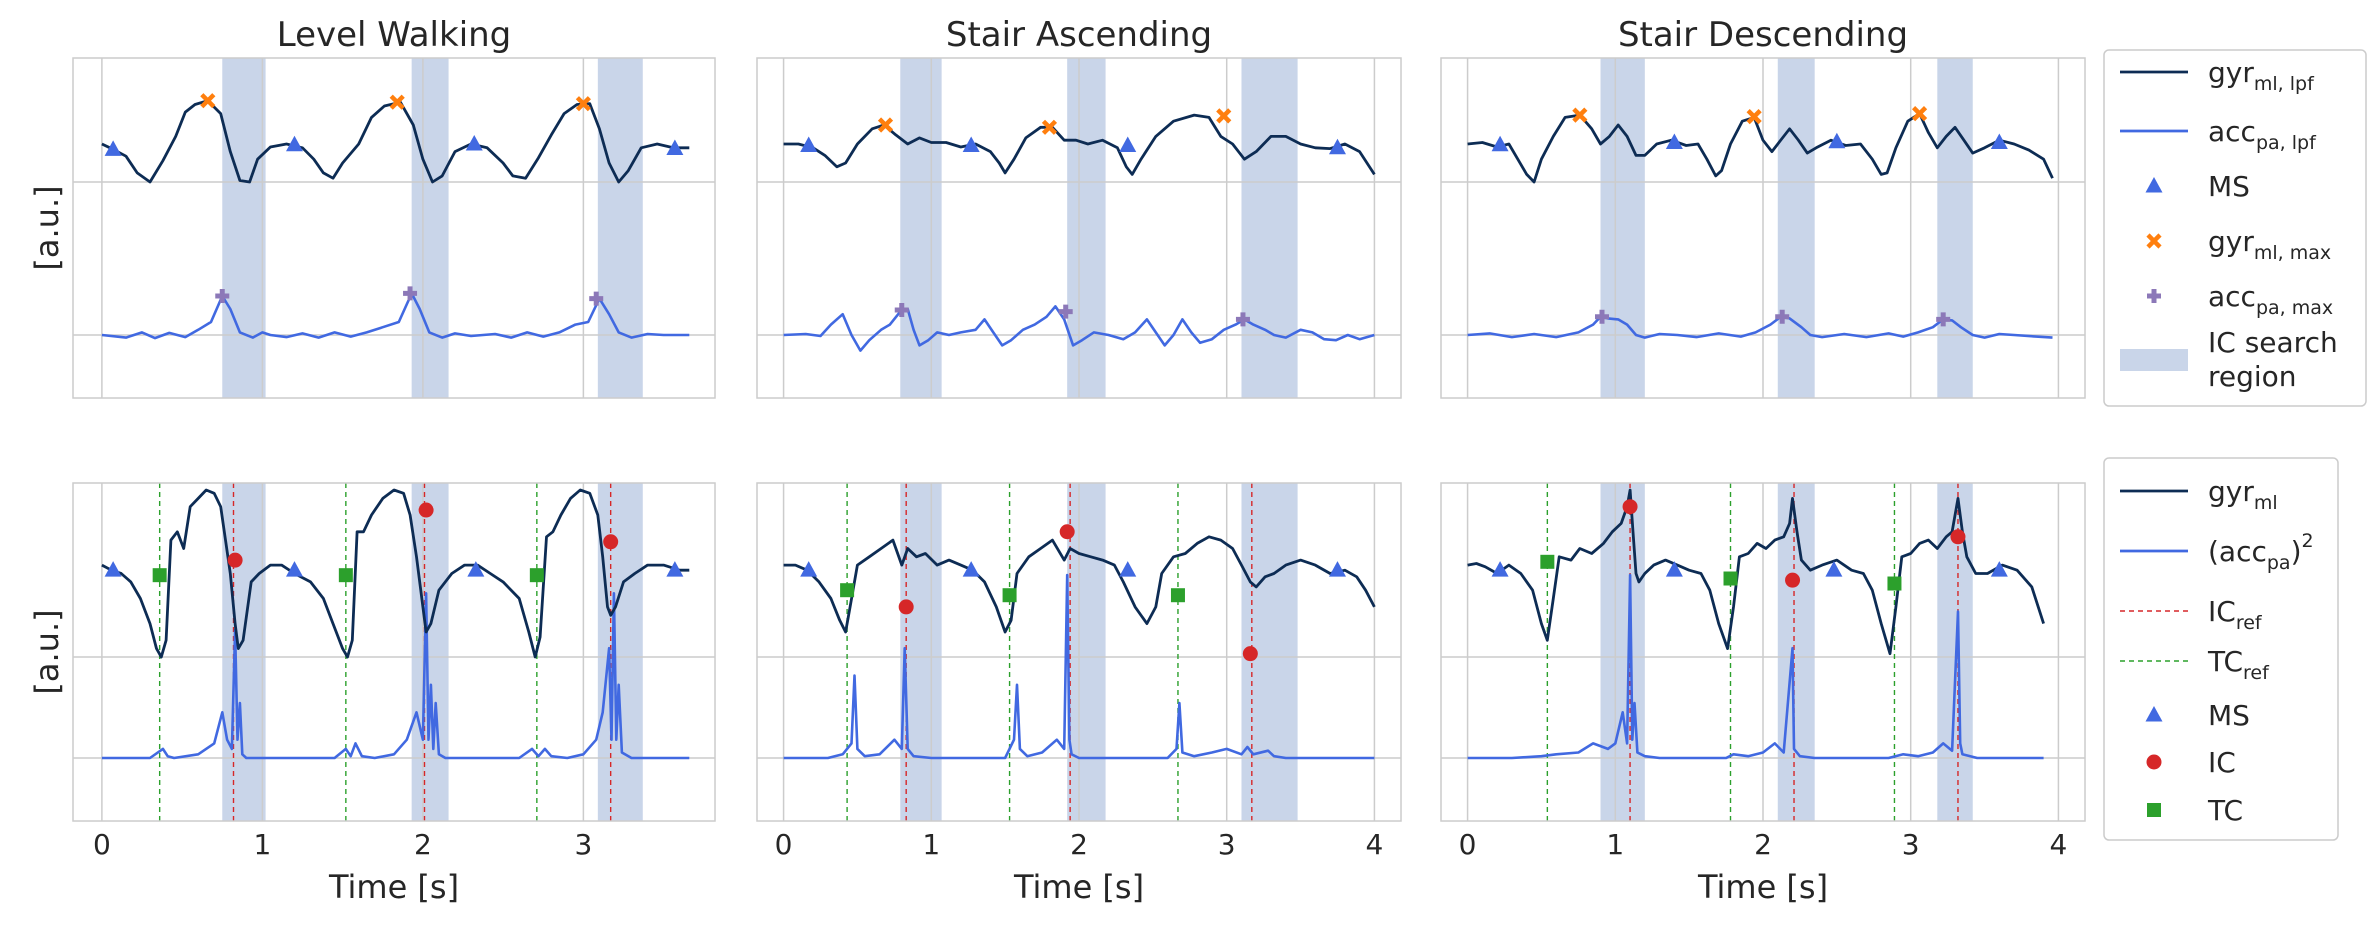 The height and width of the screenshot is (931, 2378). I want to click on xtick-label-descend-3: 3, so click(1911, 844).